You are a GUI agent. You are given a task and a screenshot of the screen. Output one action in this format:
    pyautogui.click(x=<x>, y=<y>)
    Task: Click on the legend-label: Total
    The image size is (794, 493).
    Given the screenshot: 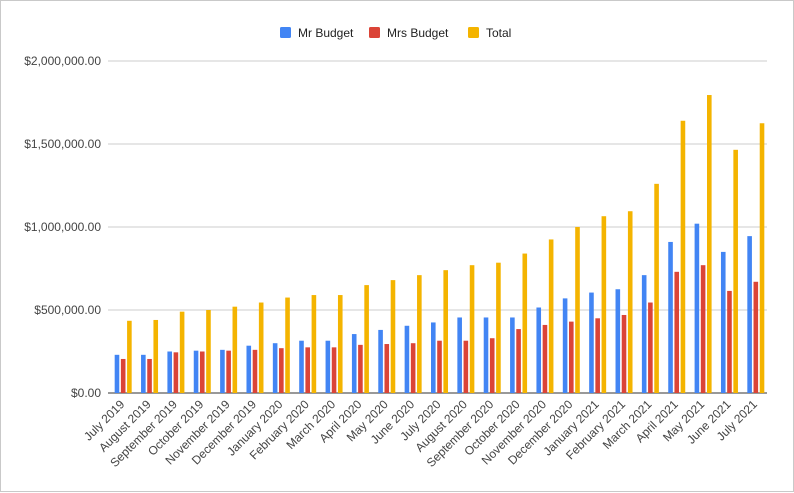 What is the action you would take?
    pyautogui.click(x=498, y=33)
    